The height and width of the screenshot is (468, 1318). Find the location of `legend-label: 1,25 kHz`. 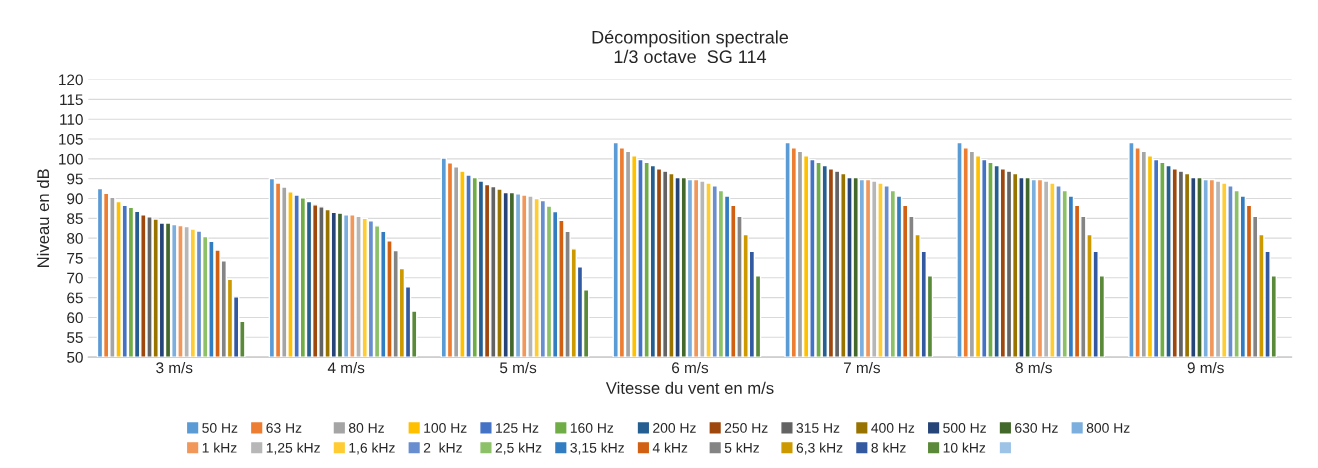

legend-label: 1,25 kHz is located at coordinates (293, 448).